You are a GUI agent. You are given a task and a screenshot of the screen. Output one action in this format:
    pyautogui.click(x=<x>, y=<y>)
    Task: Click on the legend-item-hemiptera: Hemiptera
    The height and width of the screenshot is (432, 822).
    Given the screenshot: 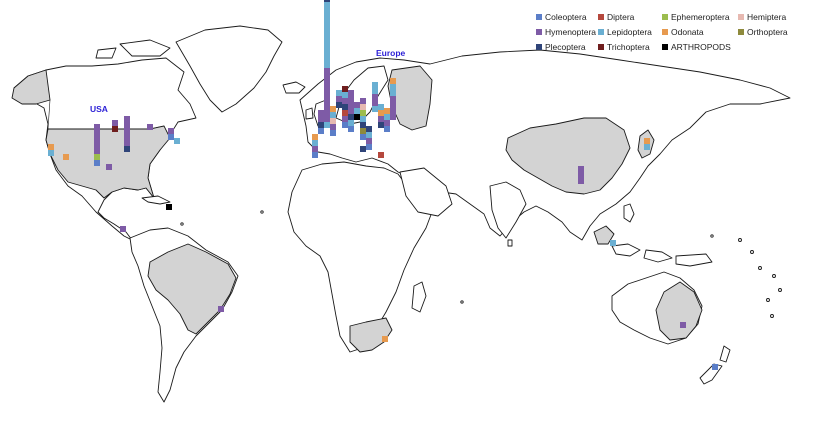 What is the action you would take?
    pyautogui.click(x=762, y=17)
    